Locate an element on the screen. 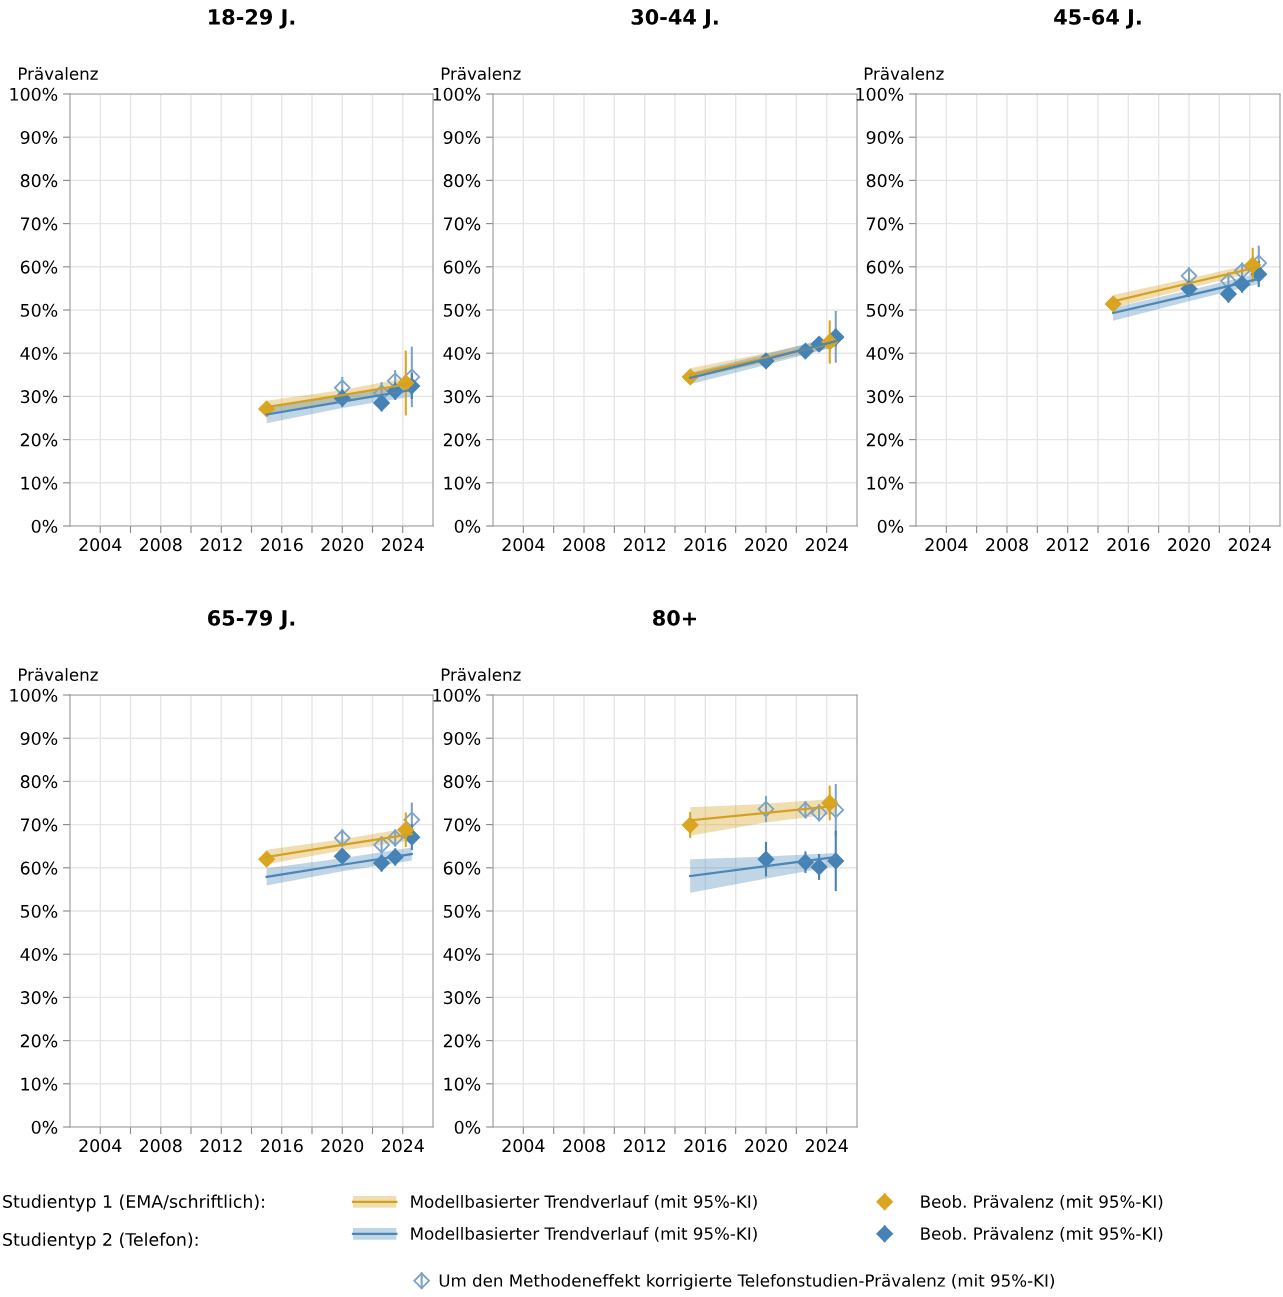  legend-label: Um den Methodeneffekt korrigierte Telefonstudien-Prävalenz (mit 95%-KI) is located at coordinates (747, 1282).